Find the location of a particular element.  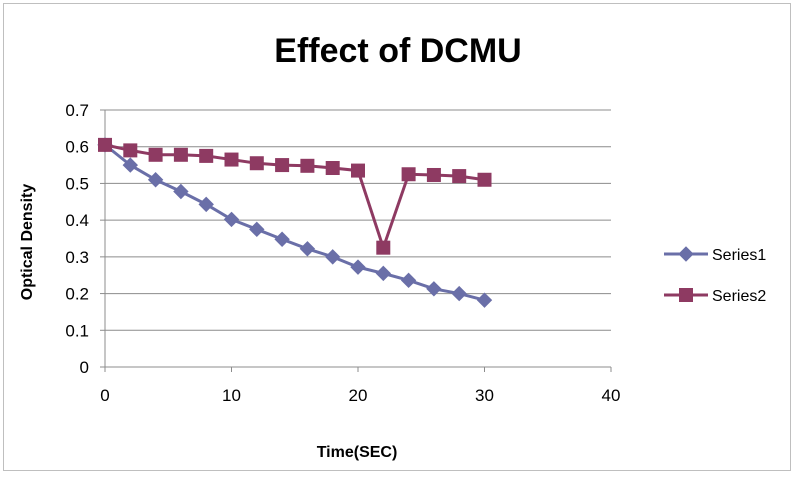

y-tick-label: 0.5 is located at coordinates (77, 183).